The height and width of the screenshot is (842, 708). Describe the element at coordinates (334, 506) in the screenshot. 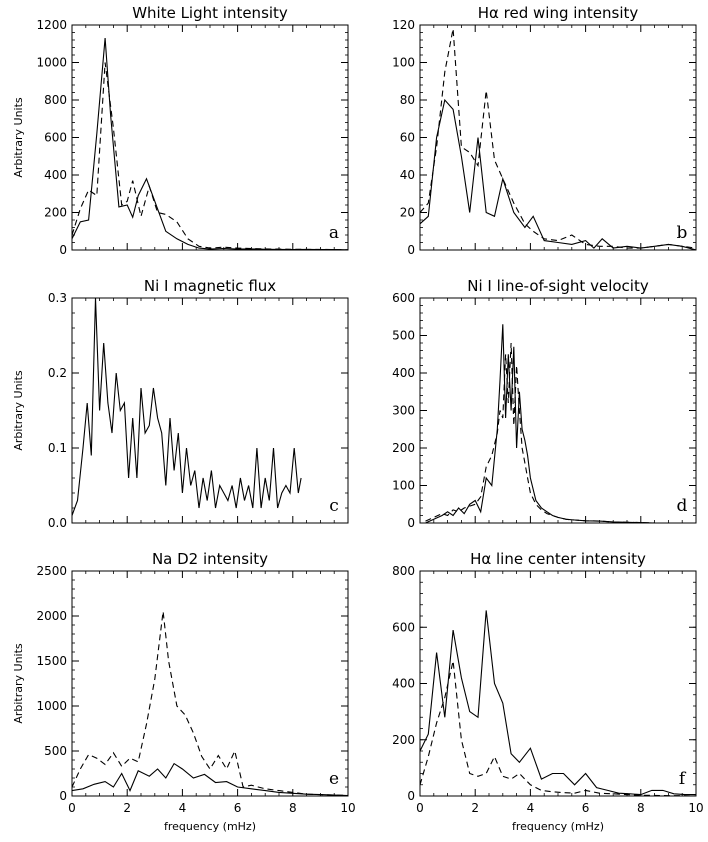

I see `panel-letter: c` at that location.